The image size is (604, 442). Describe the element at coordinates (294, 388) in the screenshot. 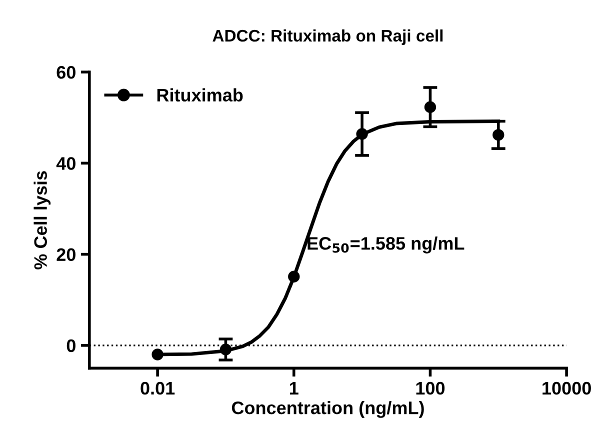

I see `x-tick-label: 1` at that location.